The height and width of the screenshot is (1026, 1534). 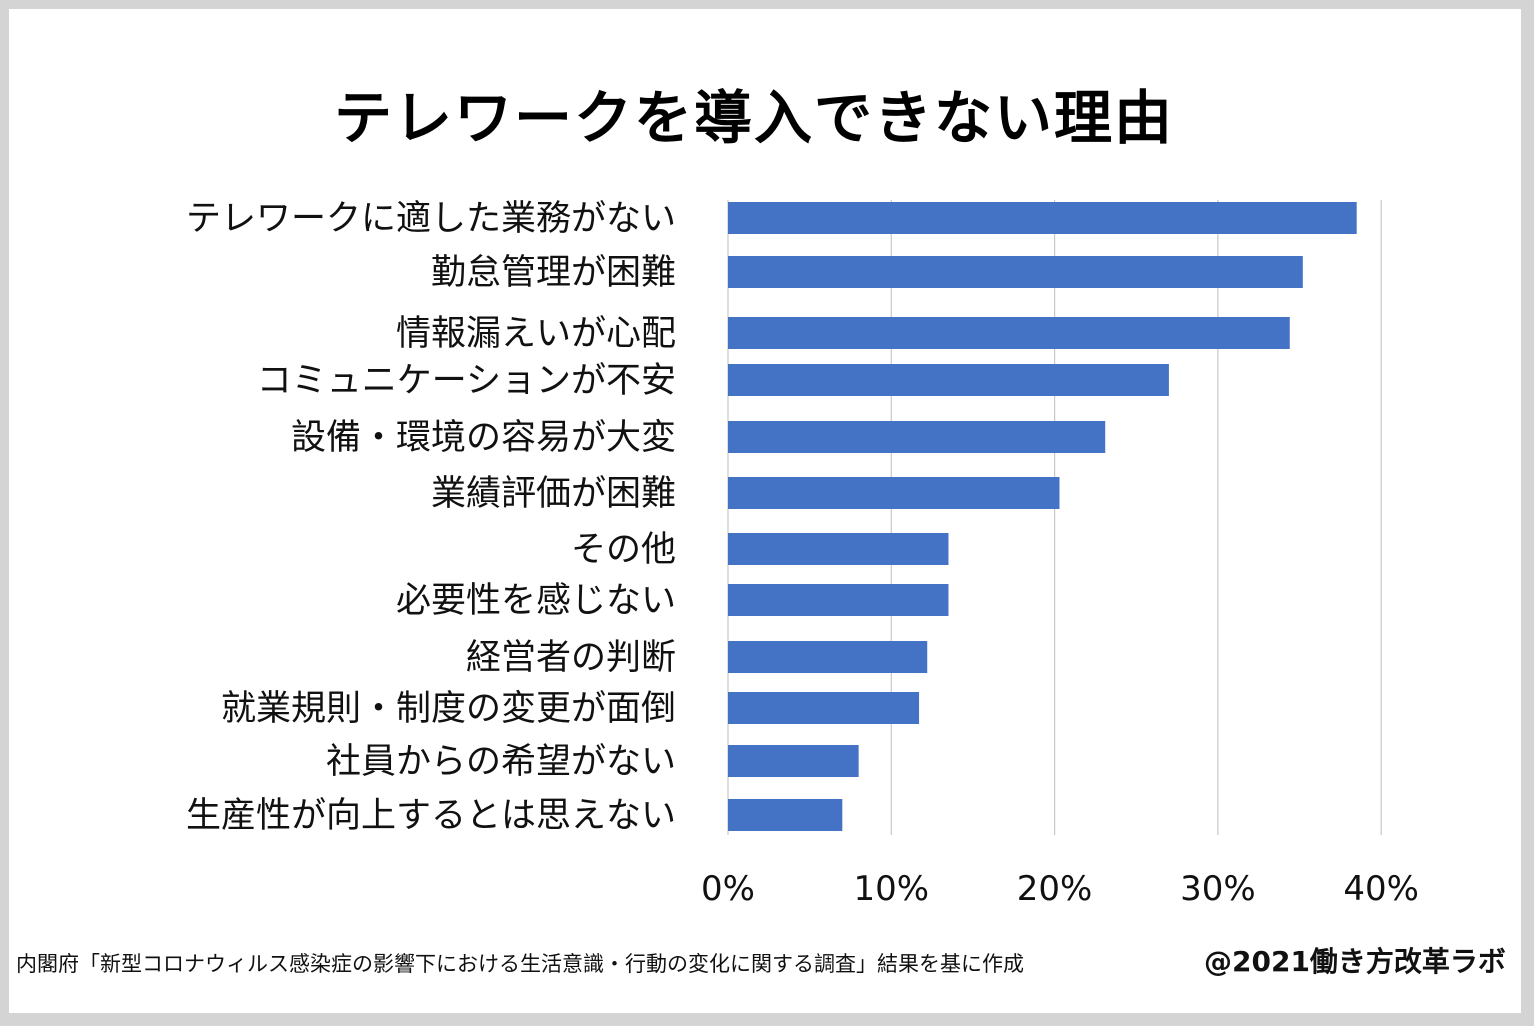 I want to click on x-tick-label: 0%, so click(x=728, y=889).